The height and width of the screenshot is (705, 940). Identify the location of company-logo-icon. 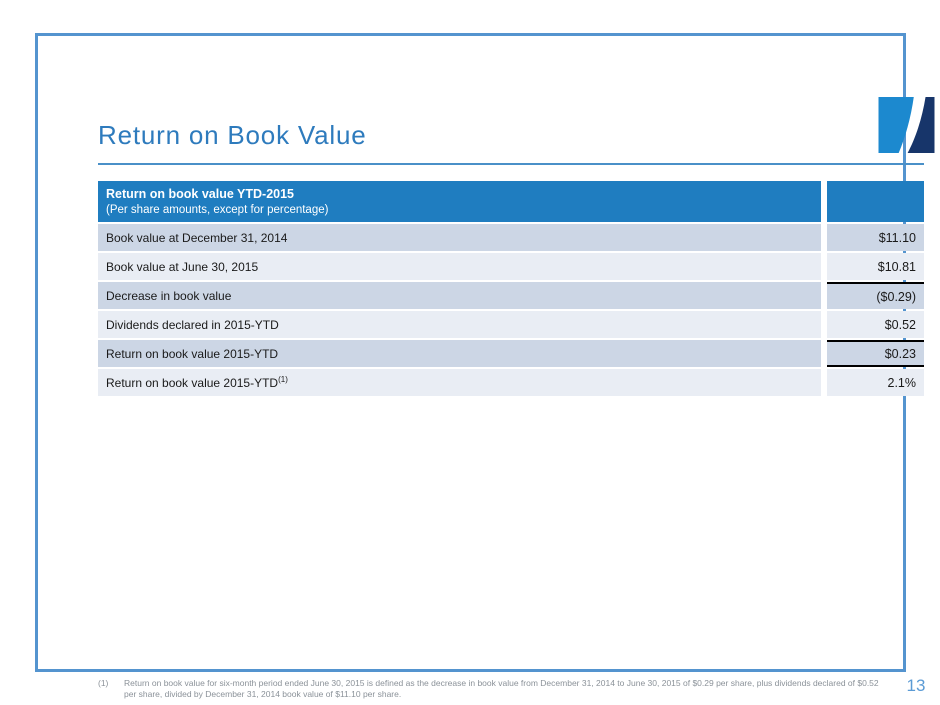
(906, 125).